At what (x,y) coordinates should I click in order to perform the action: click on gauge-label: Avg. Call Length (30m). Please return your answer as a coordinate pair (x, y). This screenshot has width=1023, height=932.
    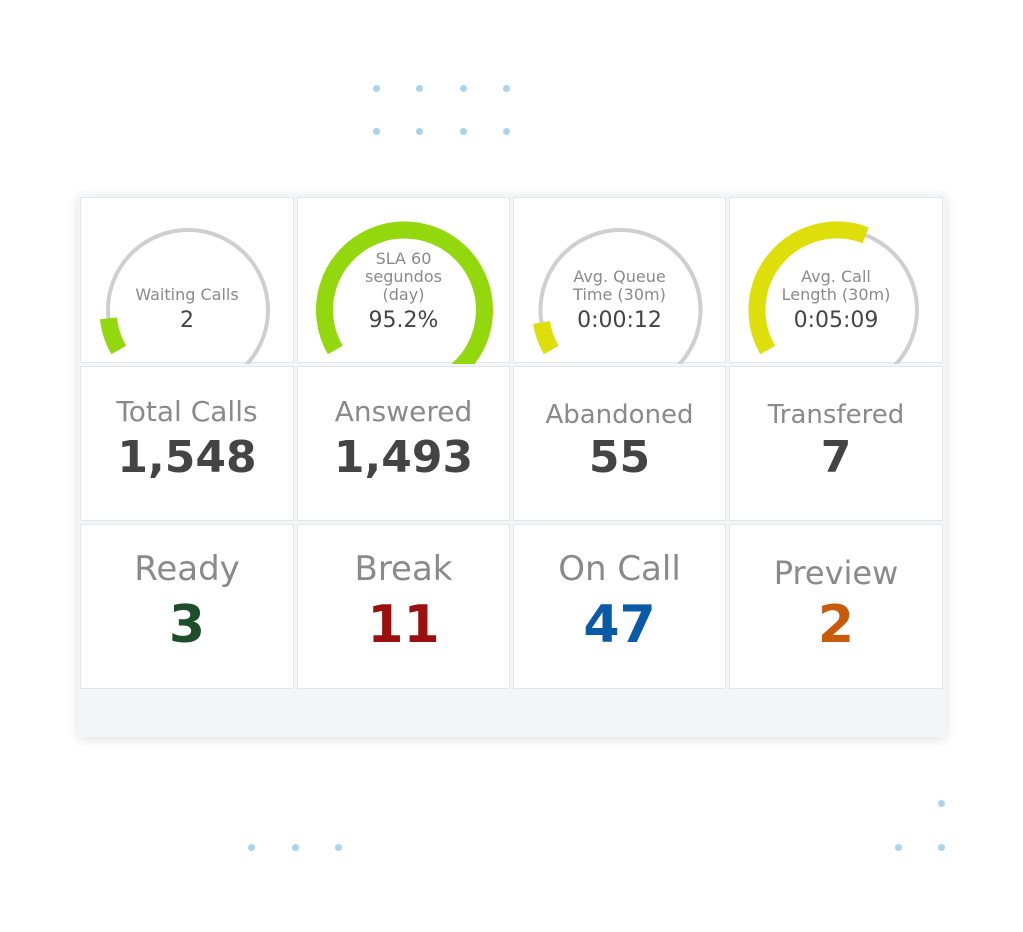
    Looking at the image, I should click on (836, 286).